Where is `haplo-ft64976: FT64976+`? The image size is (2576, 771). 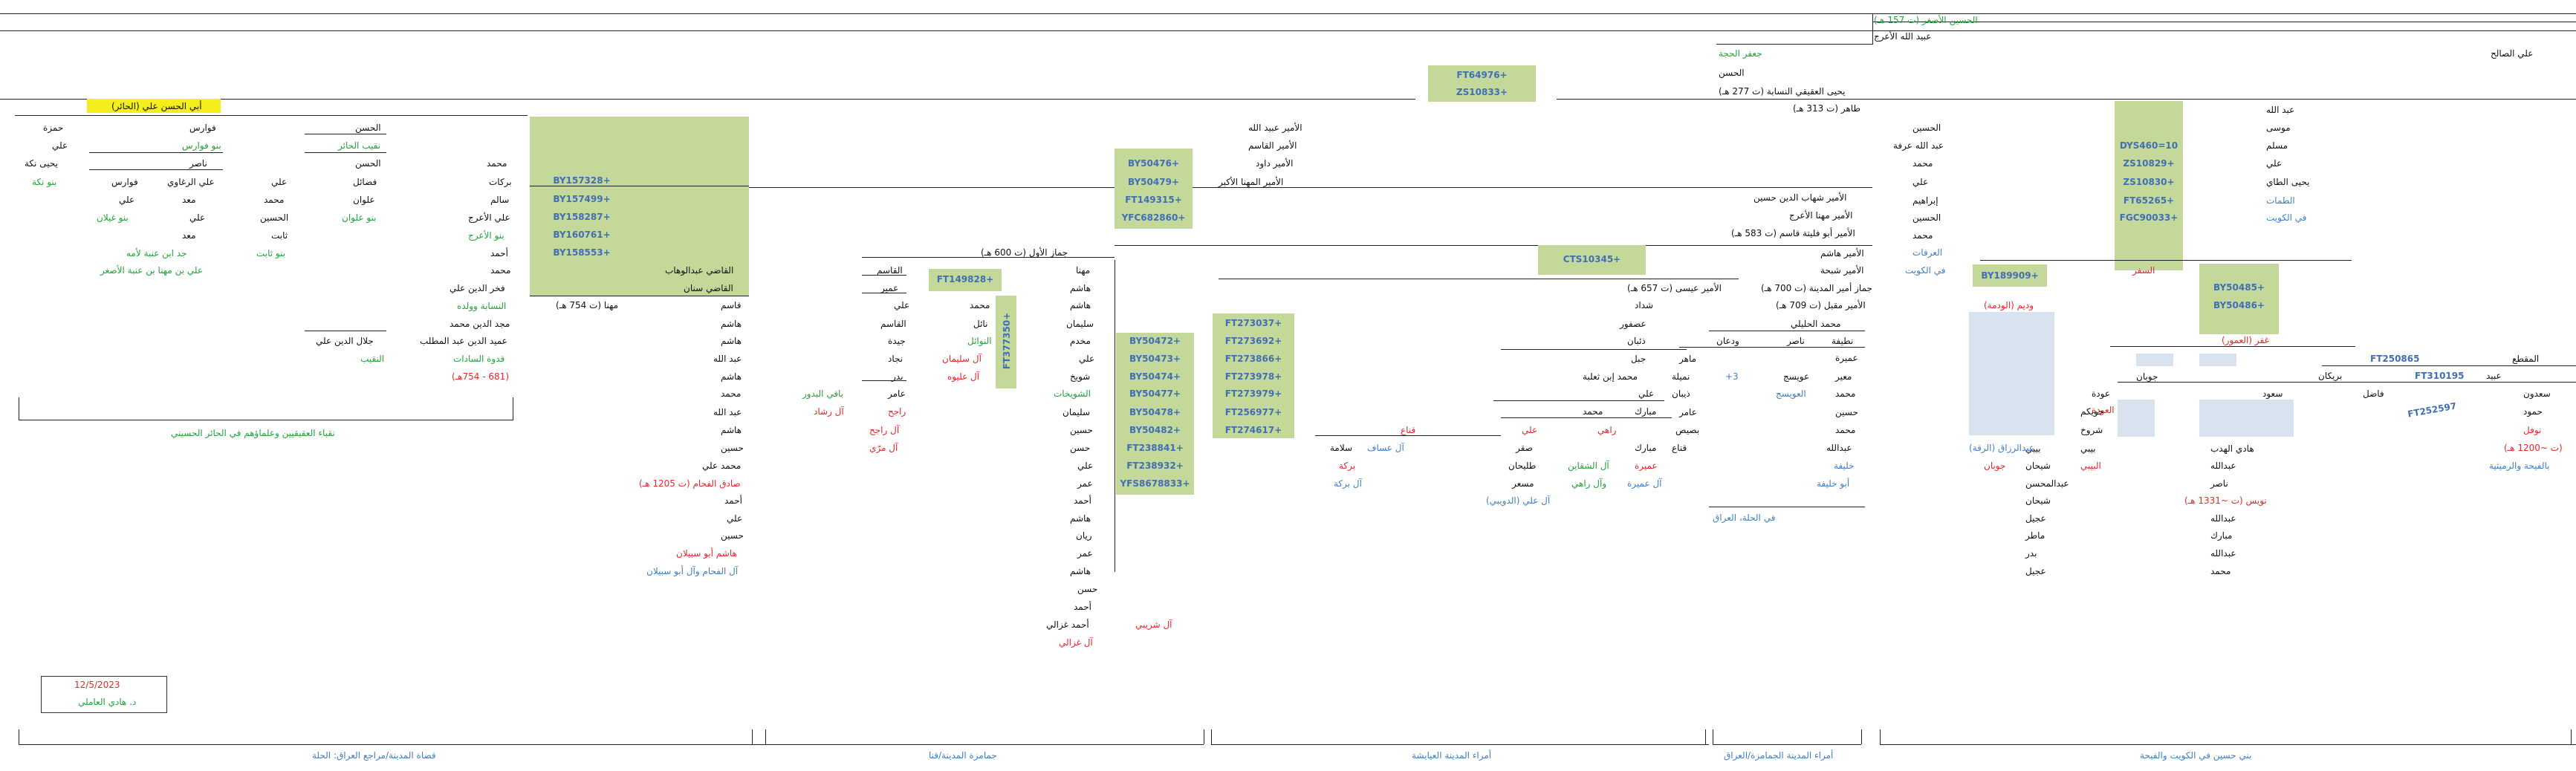 haplo-ft64976: FT64976+ is located at coordinates (1482, 75).